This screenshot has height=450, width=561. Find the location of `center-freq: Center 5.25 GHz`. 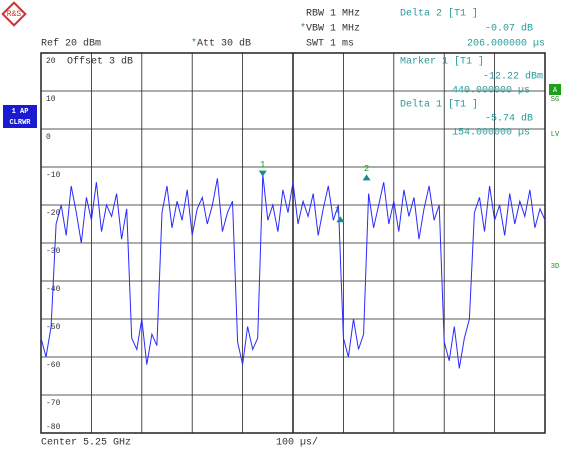

center-freq: Center 5.25 GHz is located at coordinates (86, 443).